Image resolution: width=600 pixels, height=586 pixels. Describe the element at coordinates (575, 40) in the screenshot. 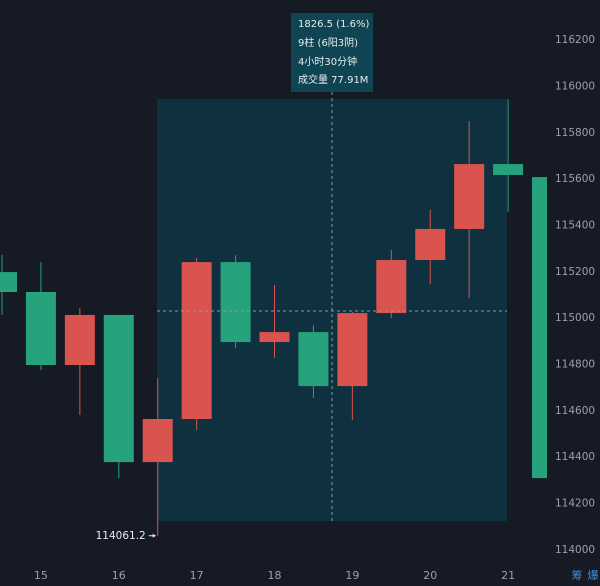

I see `y-tick-label: 116200` at that location.